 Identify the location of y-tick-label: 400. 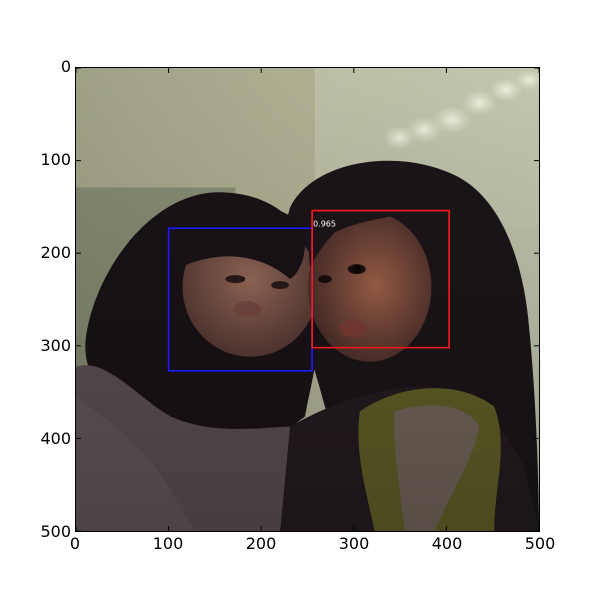
(55, 438).